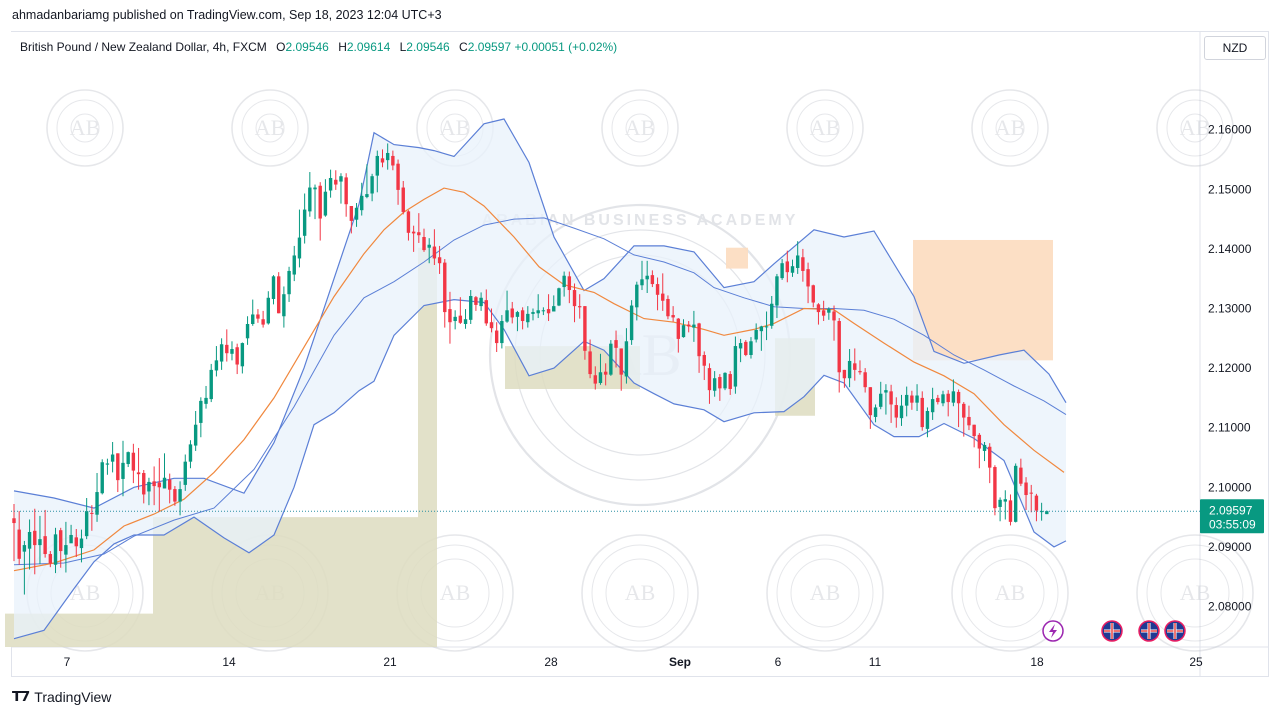  Describe the element at coordinates (1232, 516) in the screenshot. I see `last-price-tag` at that location.